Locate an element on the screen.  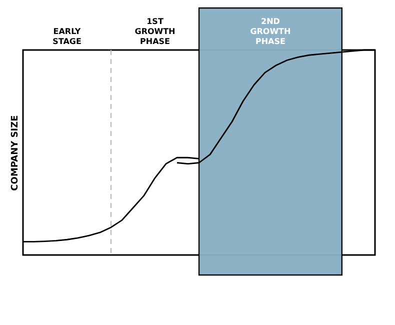
text: 1ST GROWTH PHASE is located at coordinates (155, 31).